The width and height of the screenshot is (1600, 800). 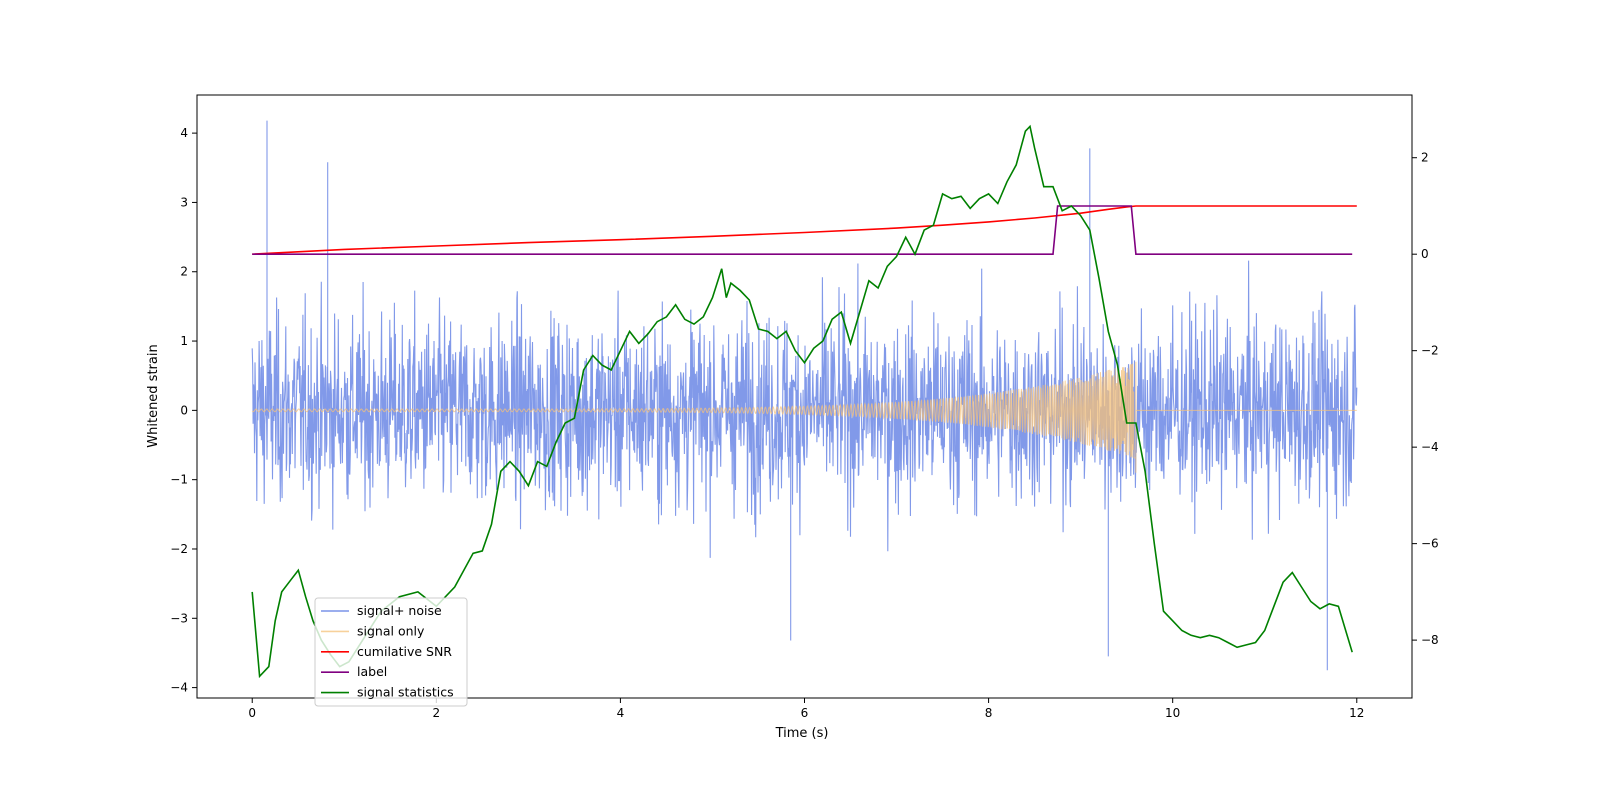 I want to click on y-tick-label: −3, so click(x=179, y=618).